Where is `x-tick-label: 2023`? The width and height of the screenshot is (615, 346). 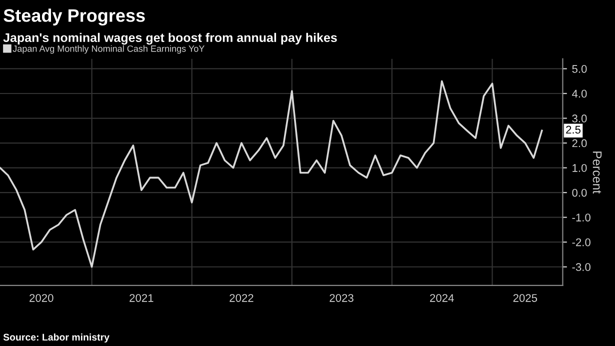 x-tick-label: 2023 is located at coordinates (342, 298).